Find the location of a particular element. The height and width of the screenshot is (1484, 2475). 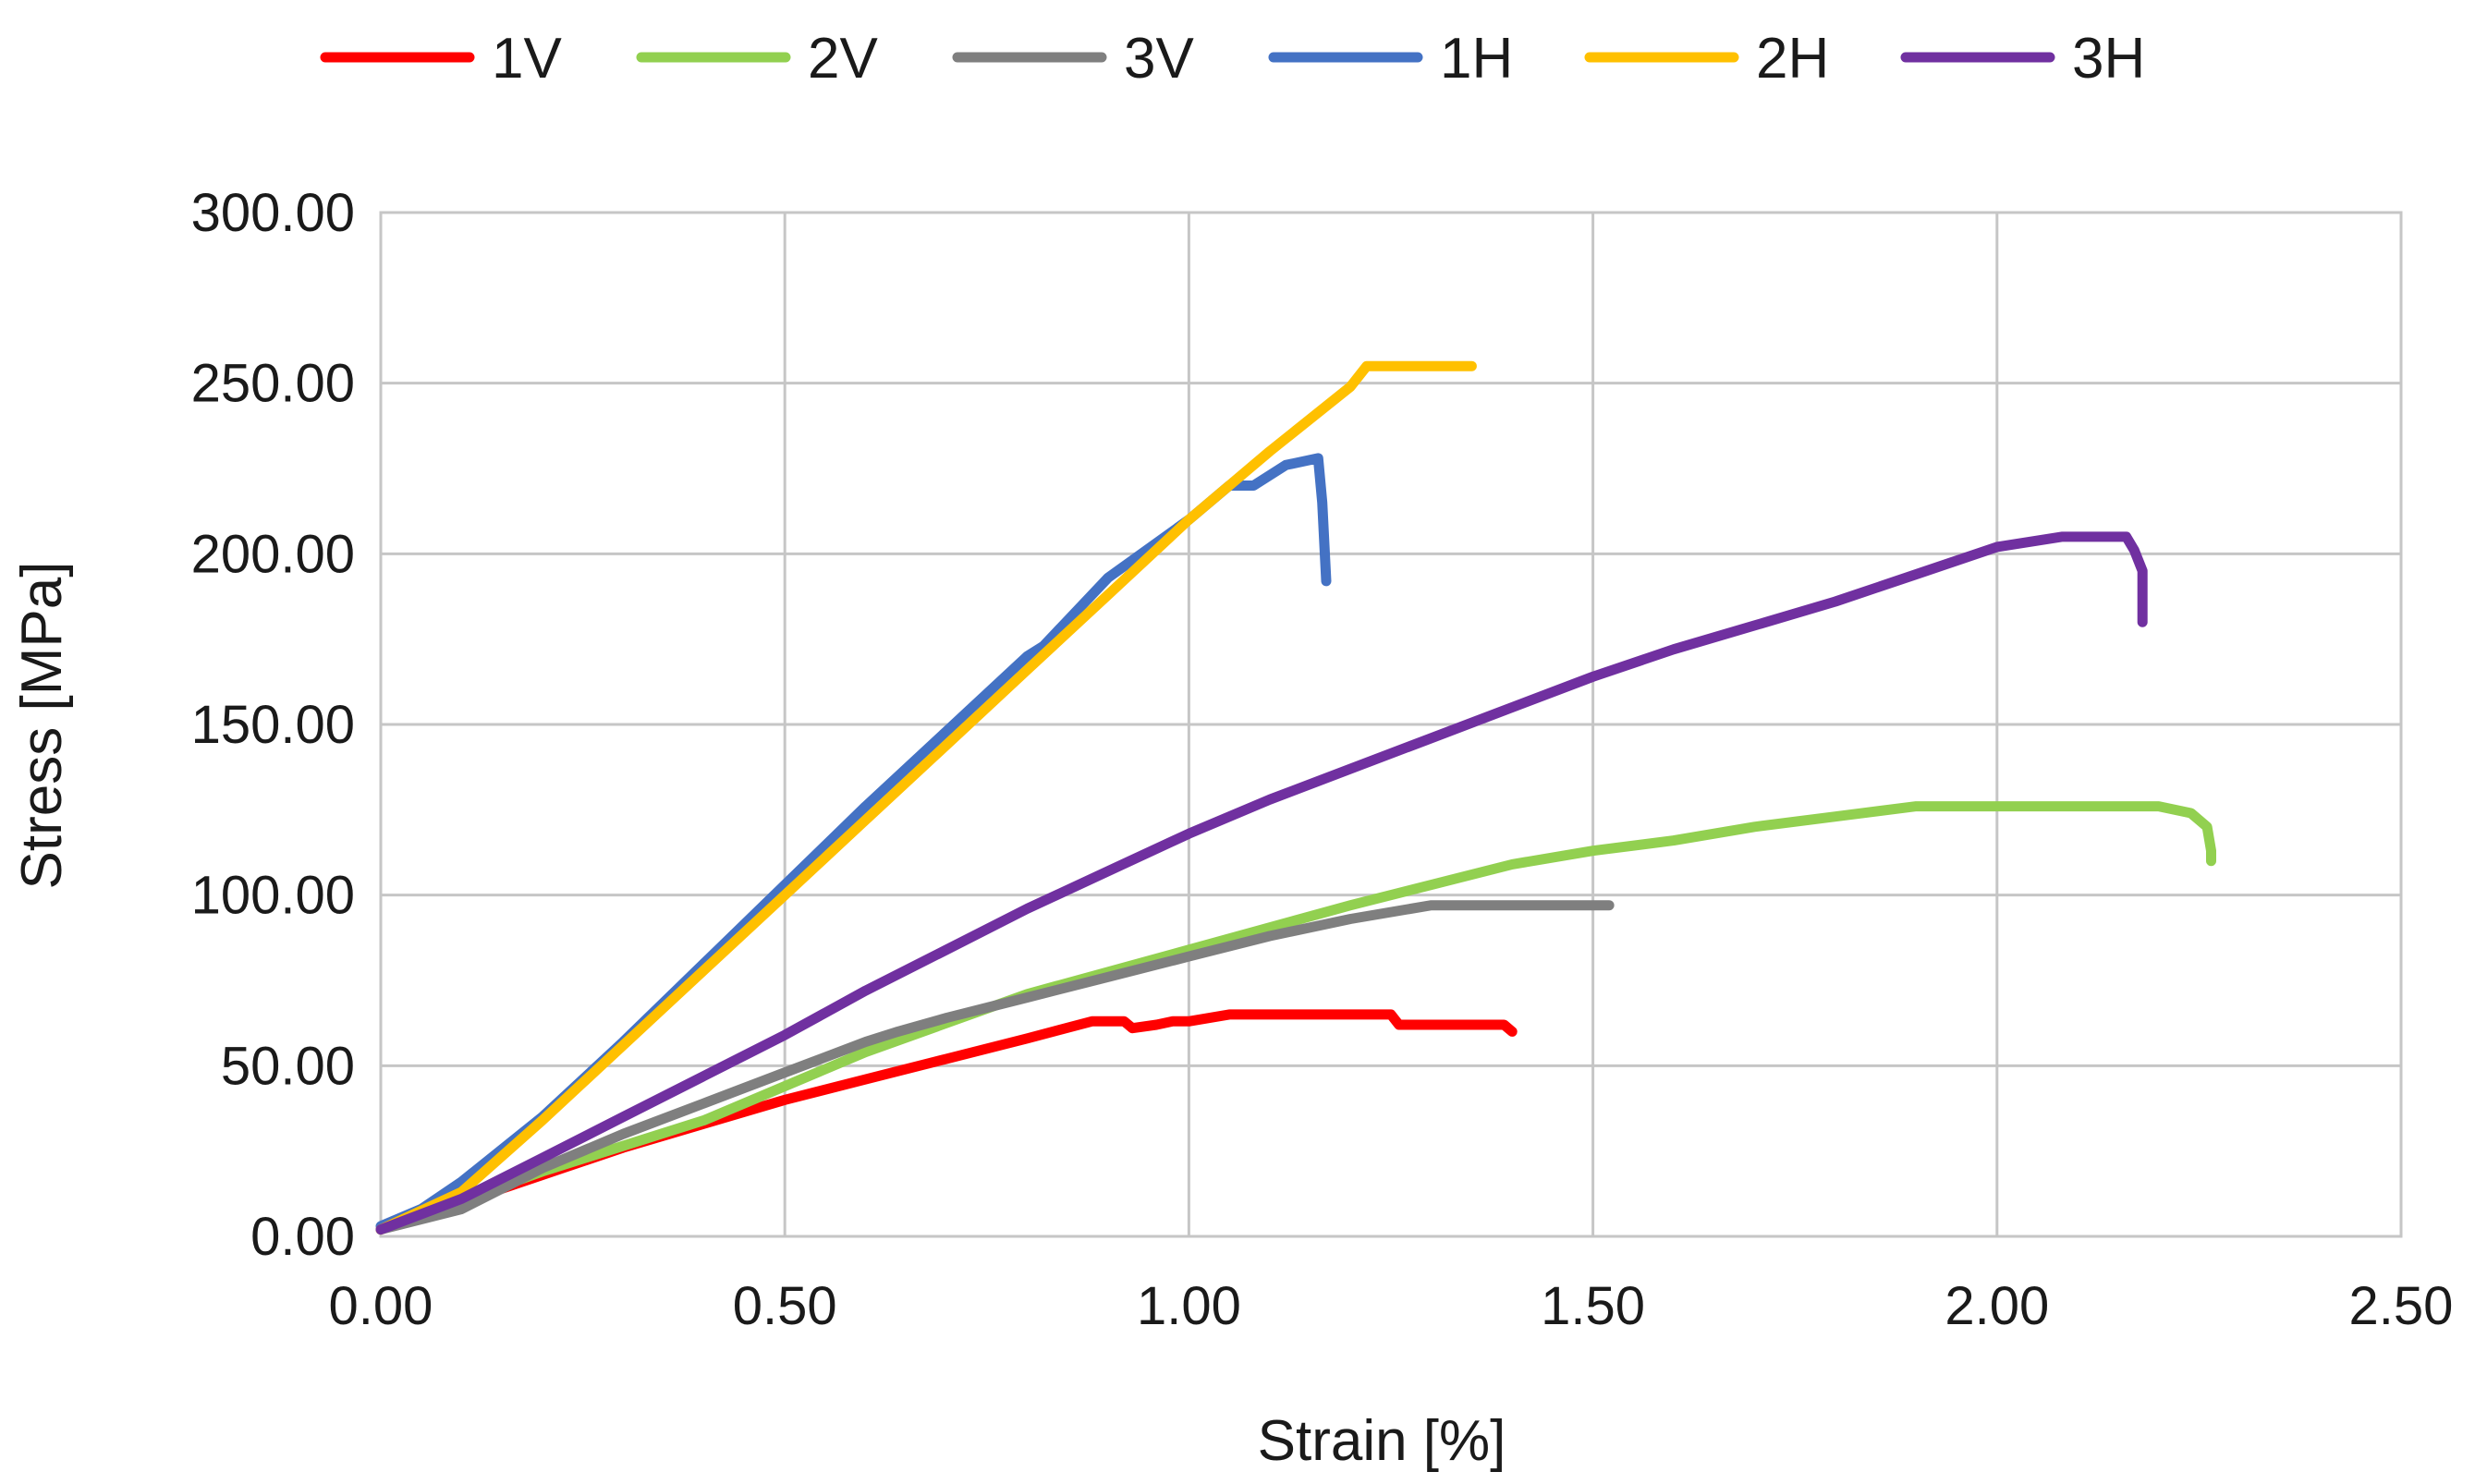

y-tick-label: 200.00 is located at coordinates (273, 554).